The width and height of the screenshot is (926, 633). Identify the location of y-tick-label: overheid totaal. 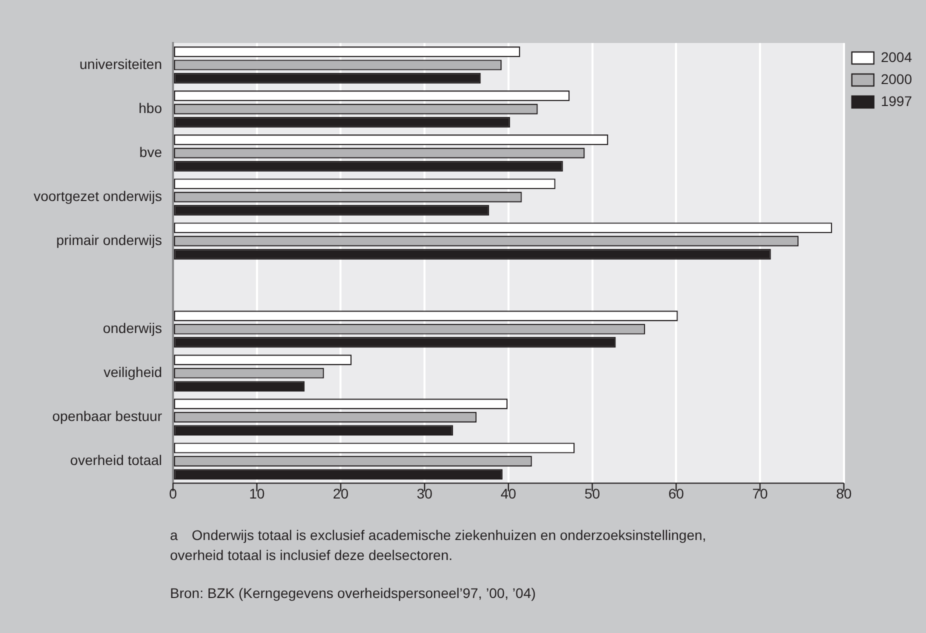
(116, 460).